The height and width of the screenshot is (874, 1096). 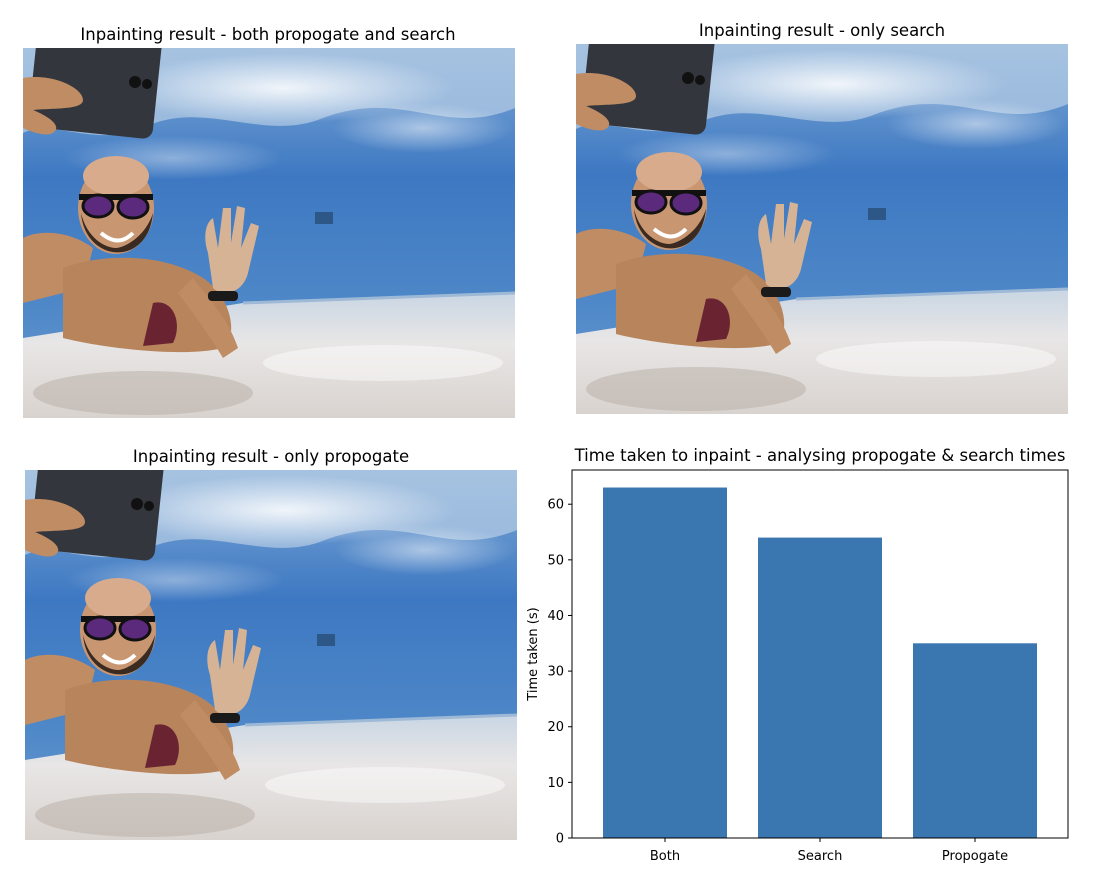 I want to click on y-tick-label: 30, so click(x=555, y=672).